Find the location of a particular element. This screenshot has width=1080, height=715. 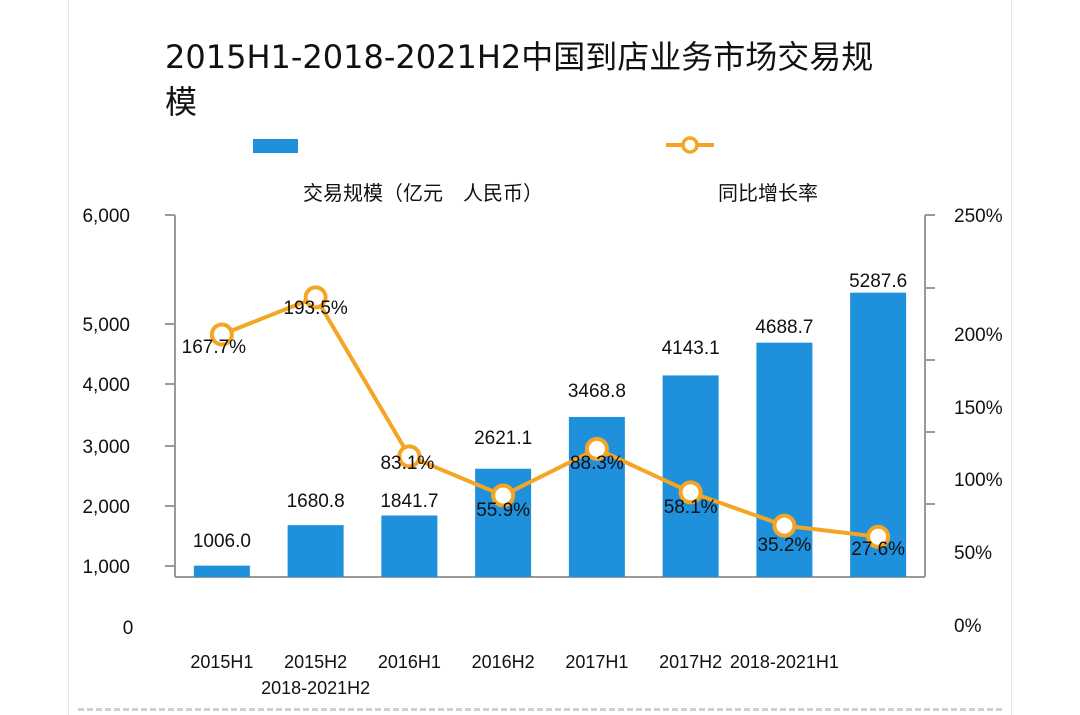

line-value-label: 27.6% is located at coordinates (878, 549).